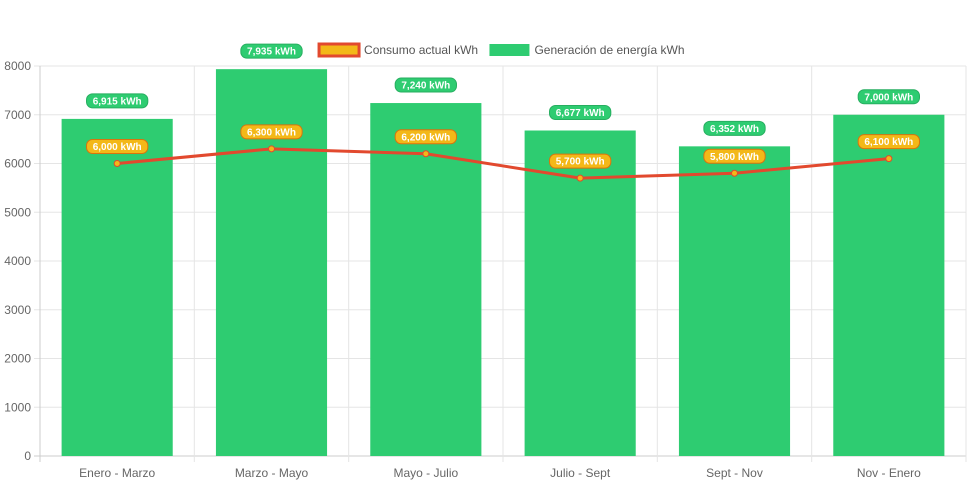  What do you see at coordinates (17, 164) in the screenshot?
I see `y-tick-label: 6000` at bounding box center [17, 164].